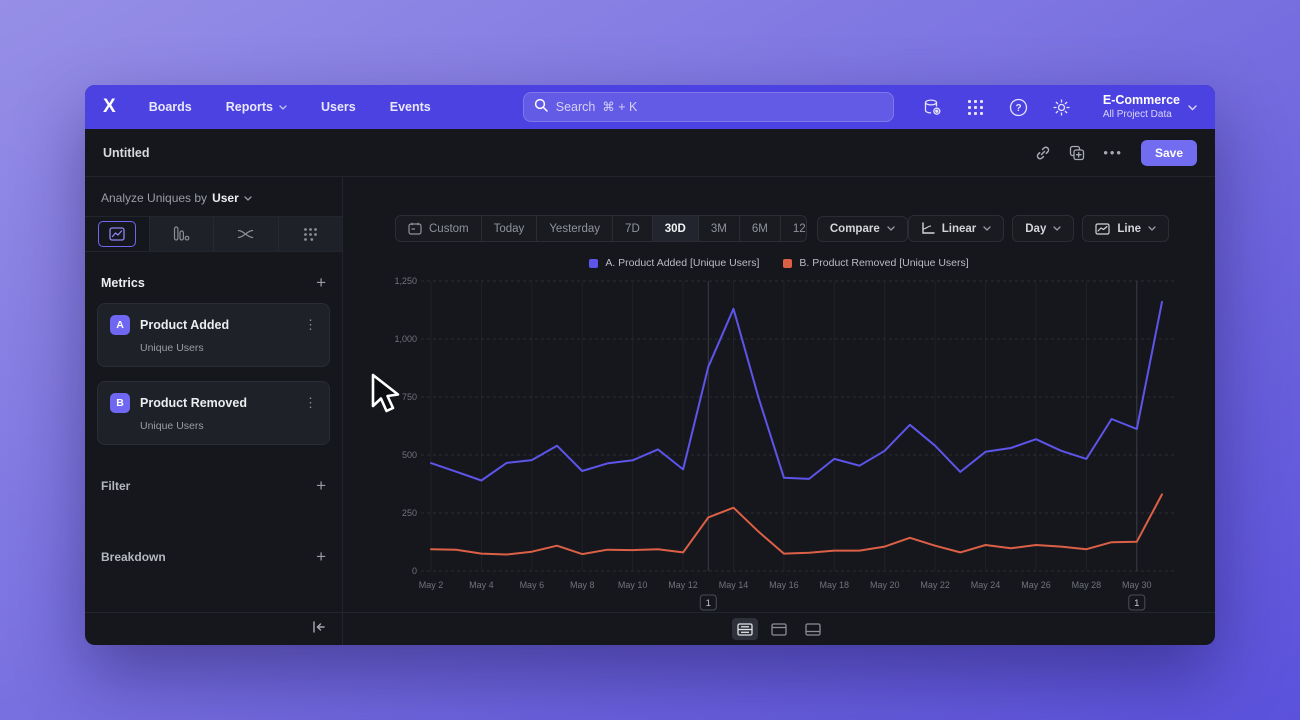  I want to click on svg-text: 1,250, so click(405, 281).